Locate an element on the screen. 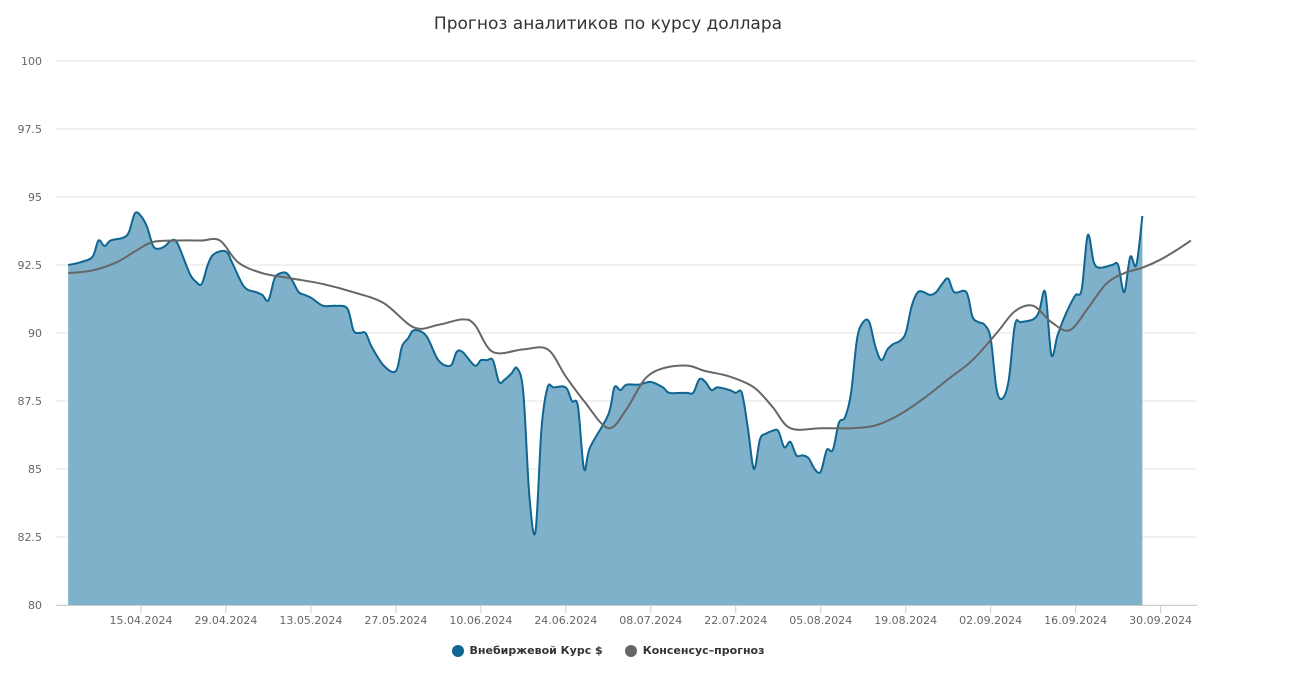  legend-item-market-rate: Внебиржевой Курс $ is located at coordinates (527, 650).